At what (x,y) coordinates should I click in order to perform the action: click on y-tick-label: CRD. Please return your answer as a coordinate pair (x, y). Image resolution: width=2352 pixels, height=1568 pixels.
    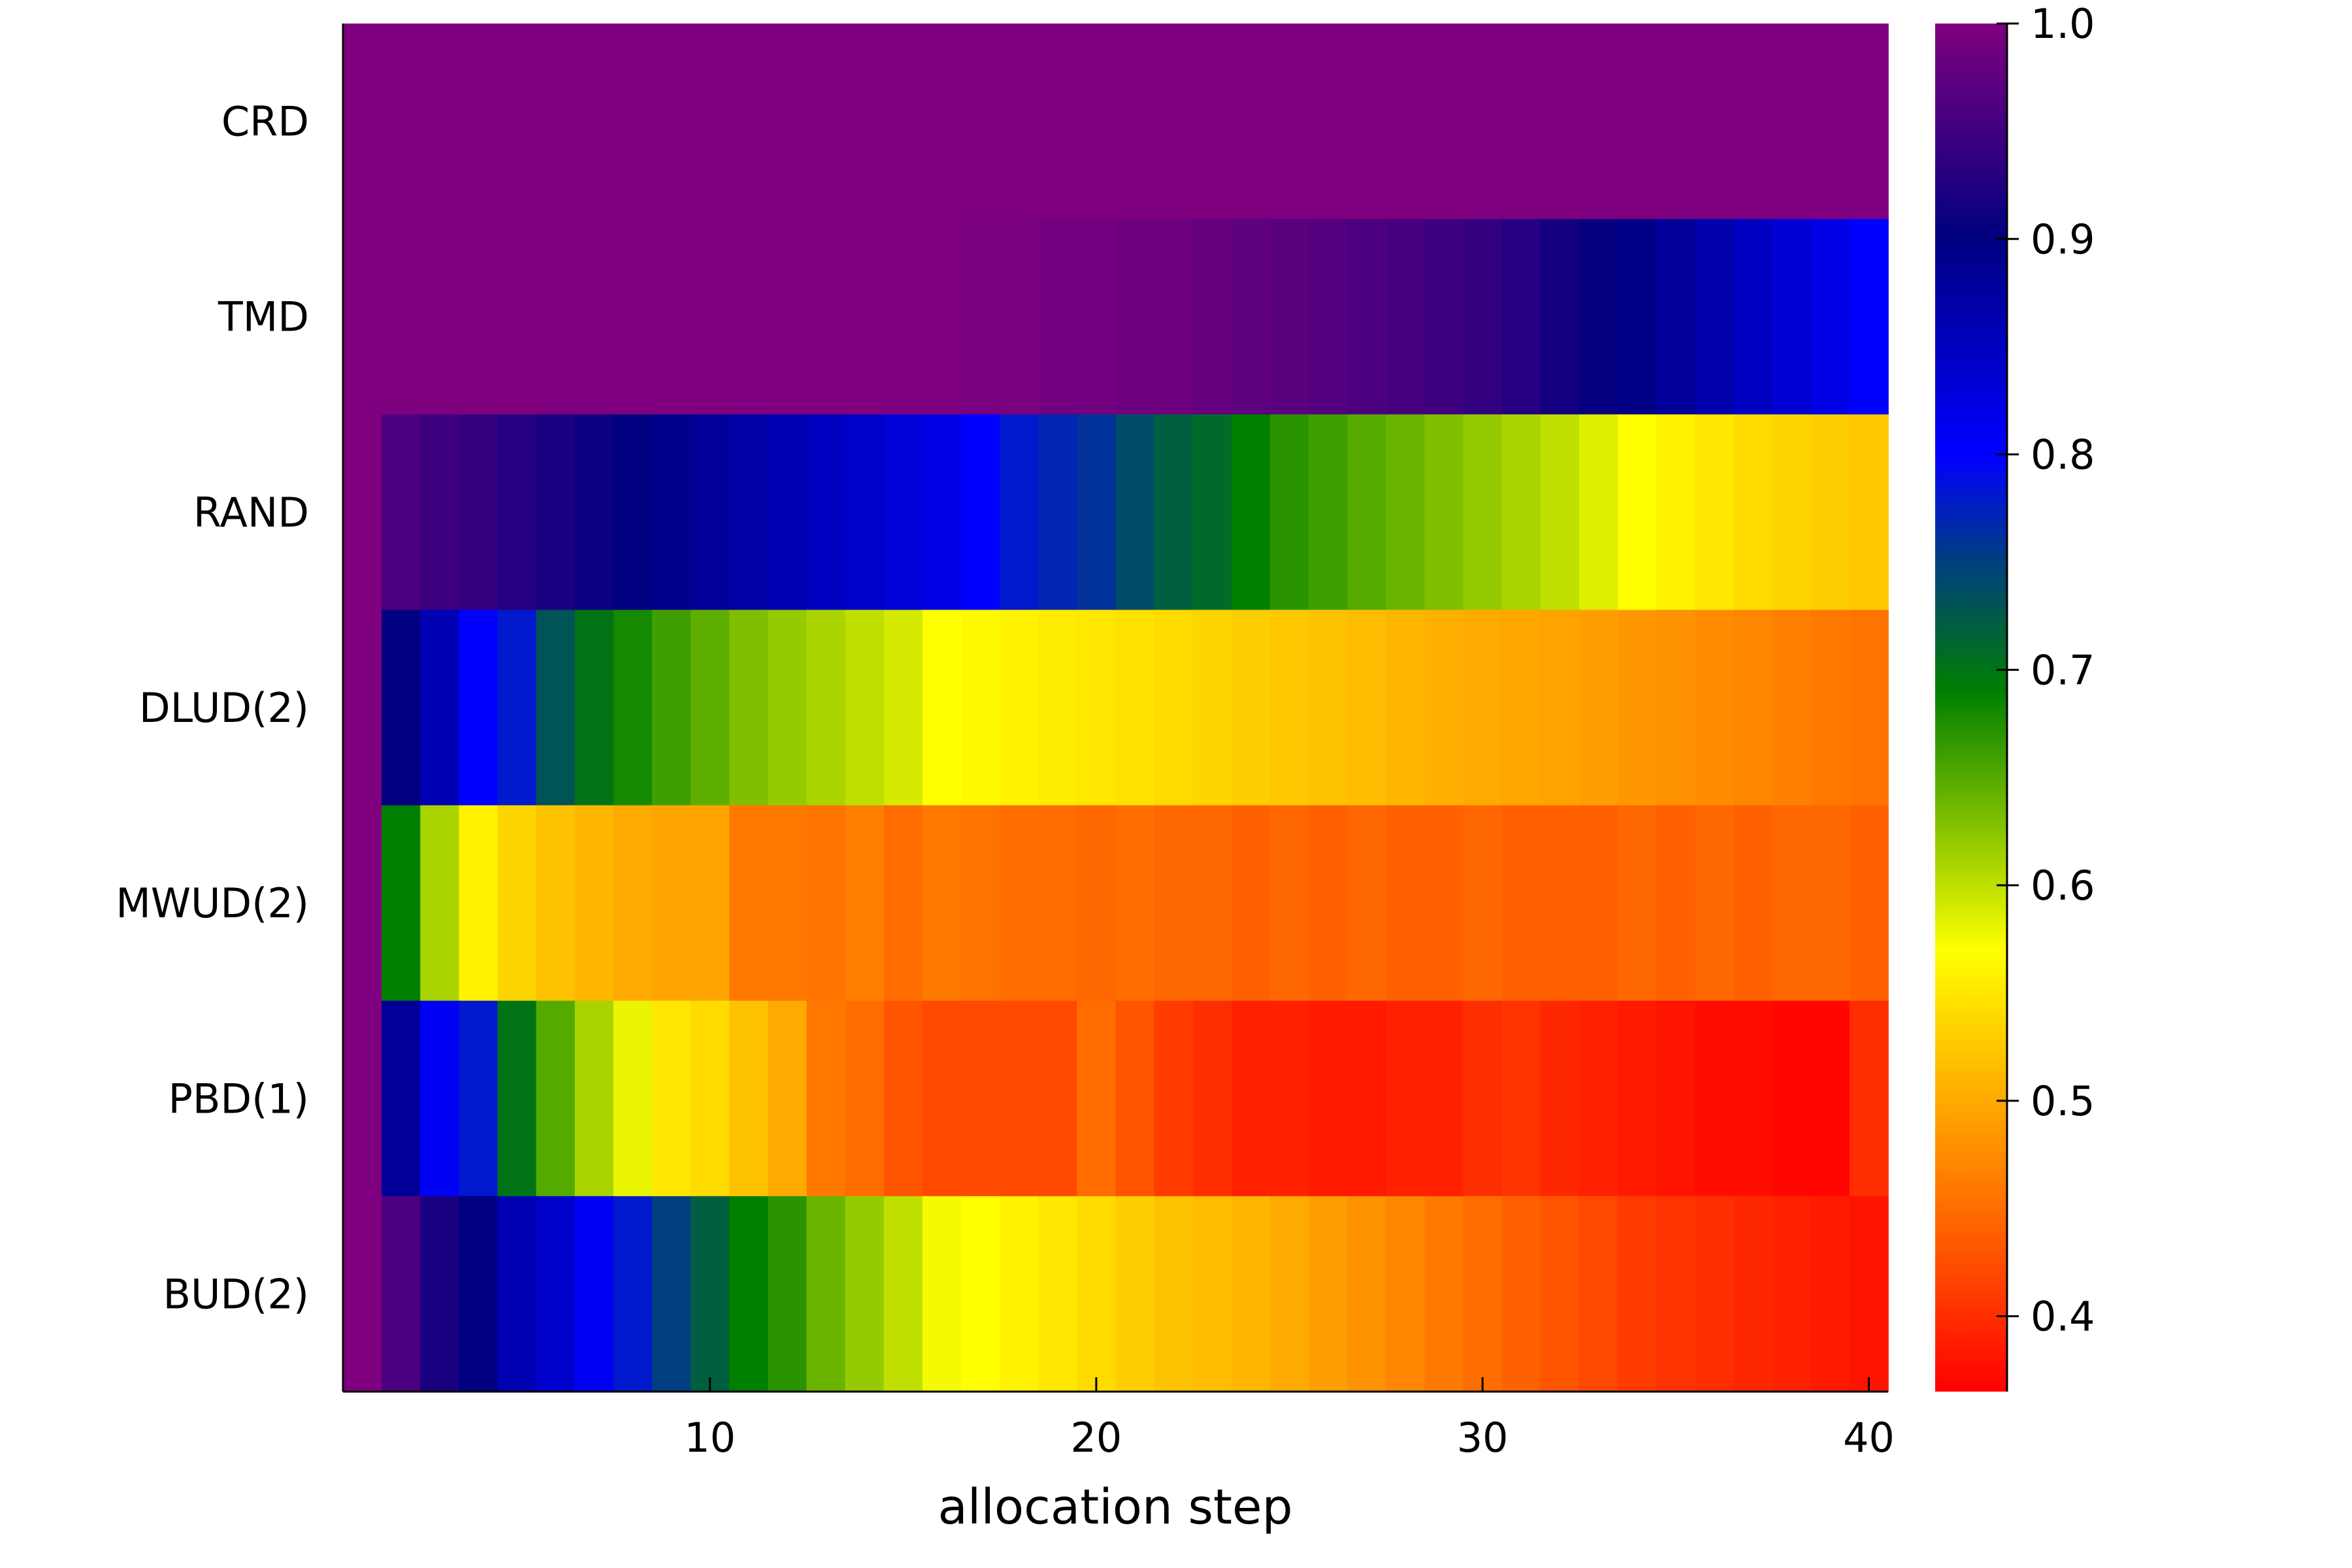
    Looking at the image, I should click on (265, 122).